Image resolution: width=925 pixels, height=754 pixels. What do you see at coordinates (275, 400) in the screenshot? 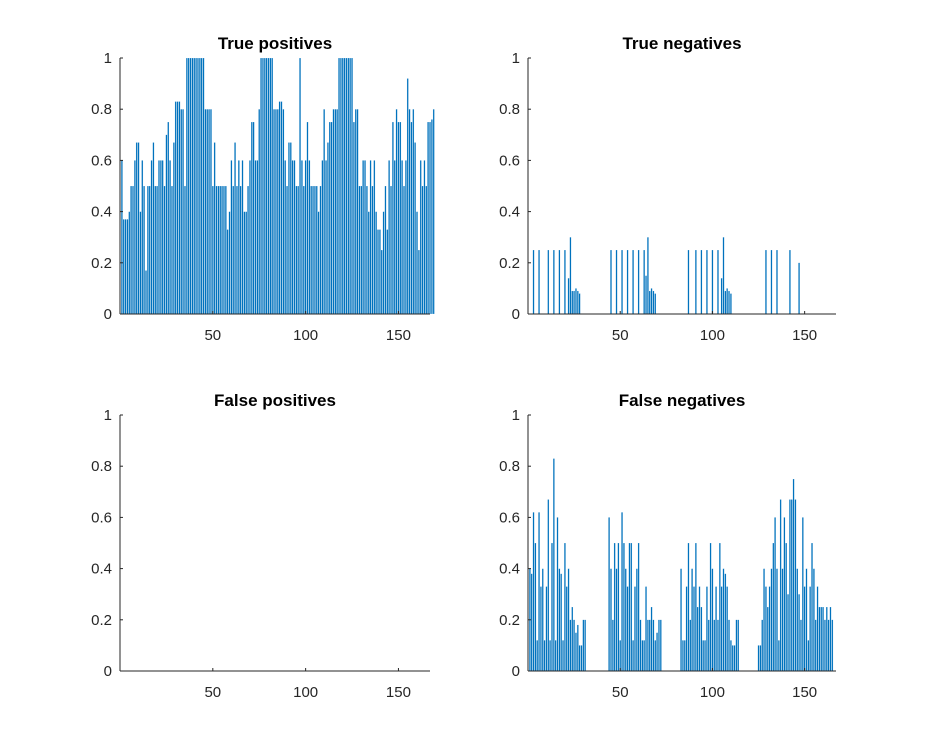
I see `false-positives-title: False positives` at bounding box center [275, 400].